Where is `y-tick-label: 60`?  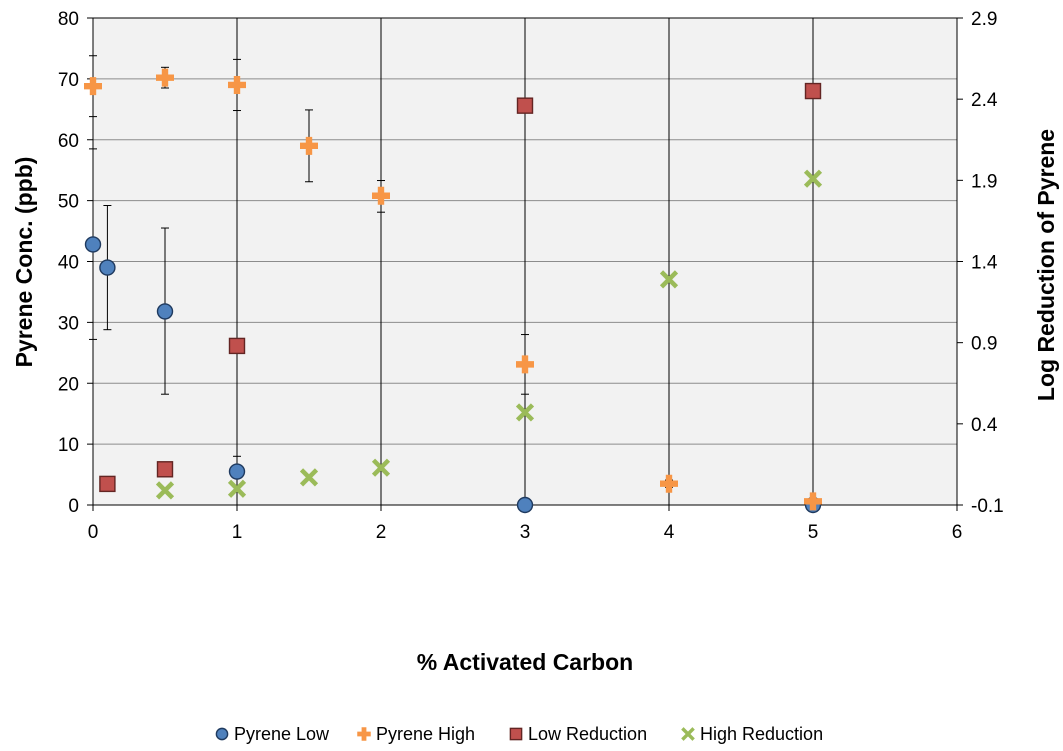 y-tick-label: 60 is located at coordinates (68, 141).